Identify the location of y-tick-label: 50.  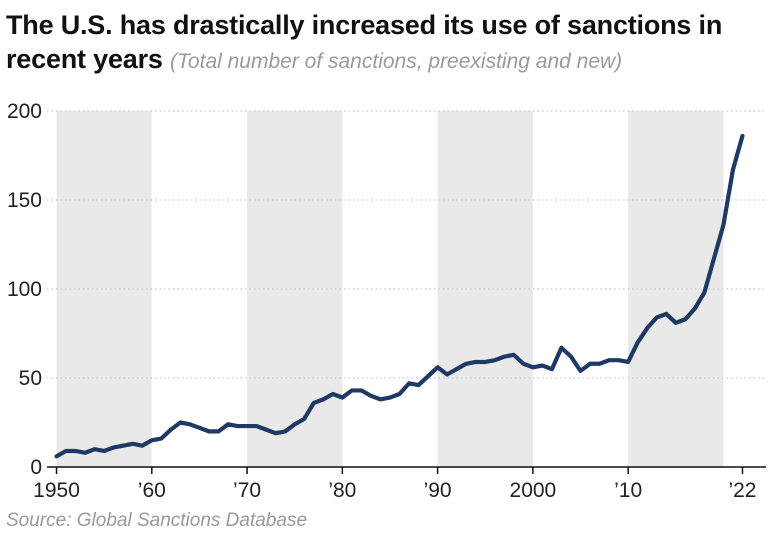
(30, 378).